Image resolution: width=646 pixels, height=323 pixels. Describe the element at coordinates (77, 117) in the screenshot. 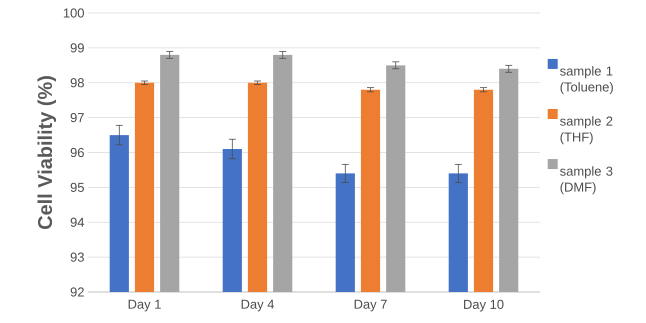

I see `y-tick-label: 97` at that location.